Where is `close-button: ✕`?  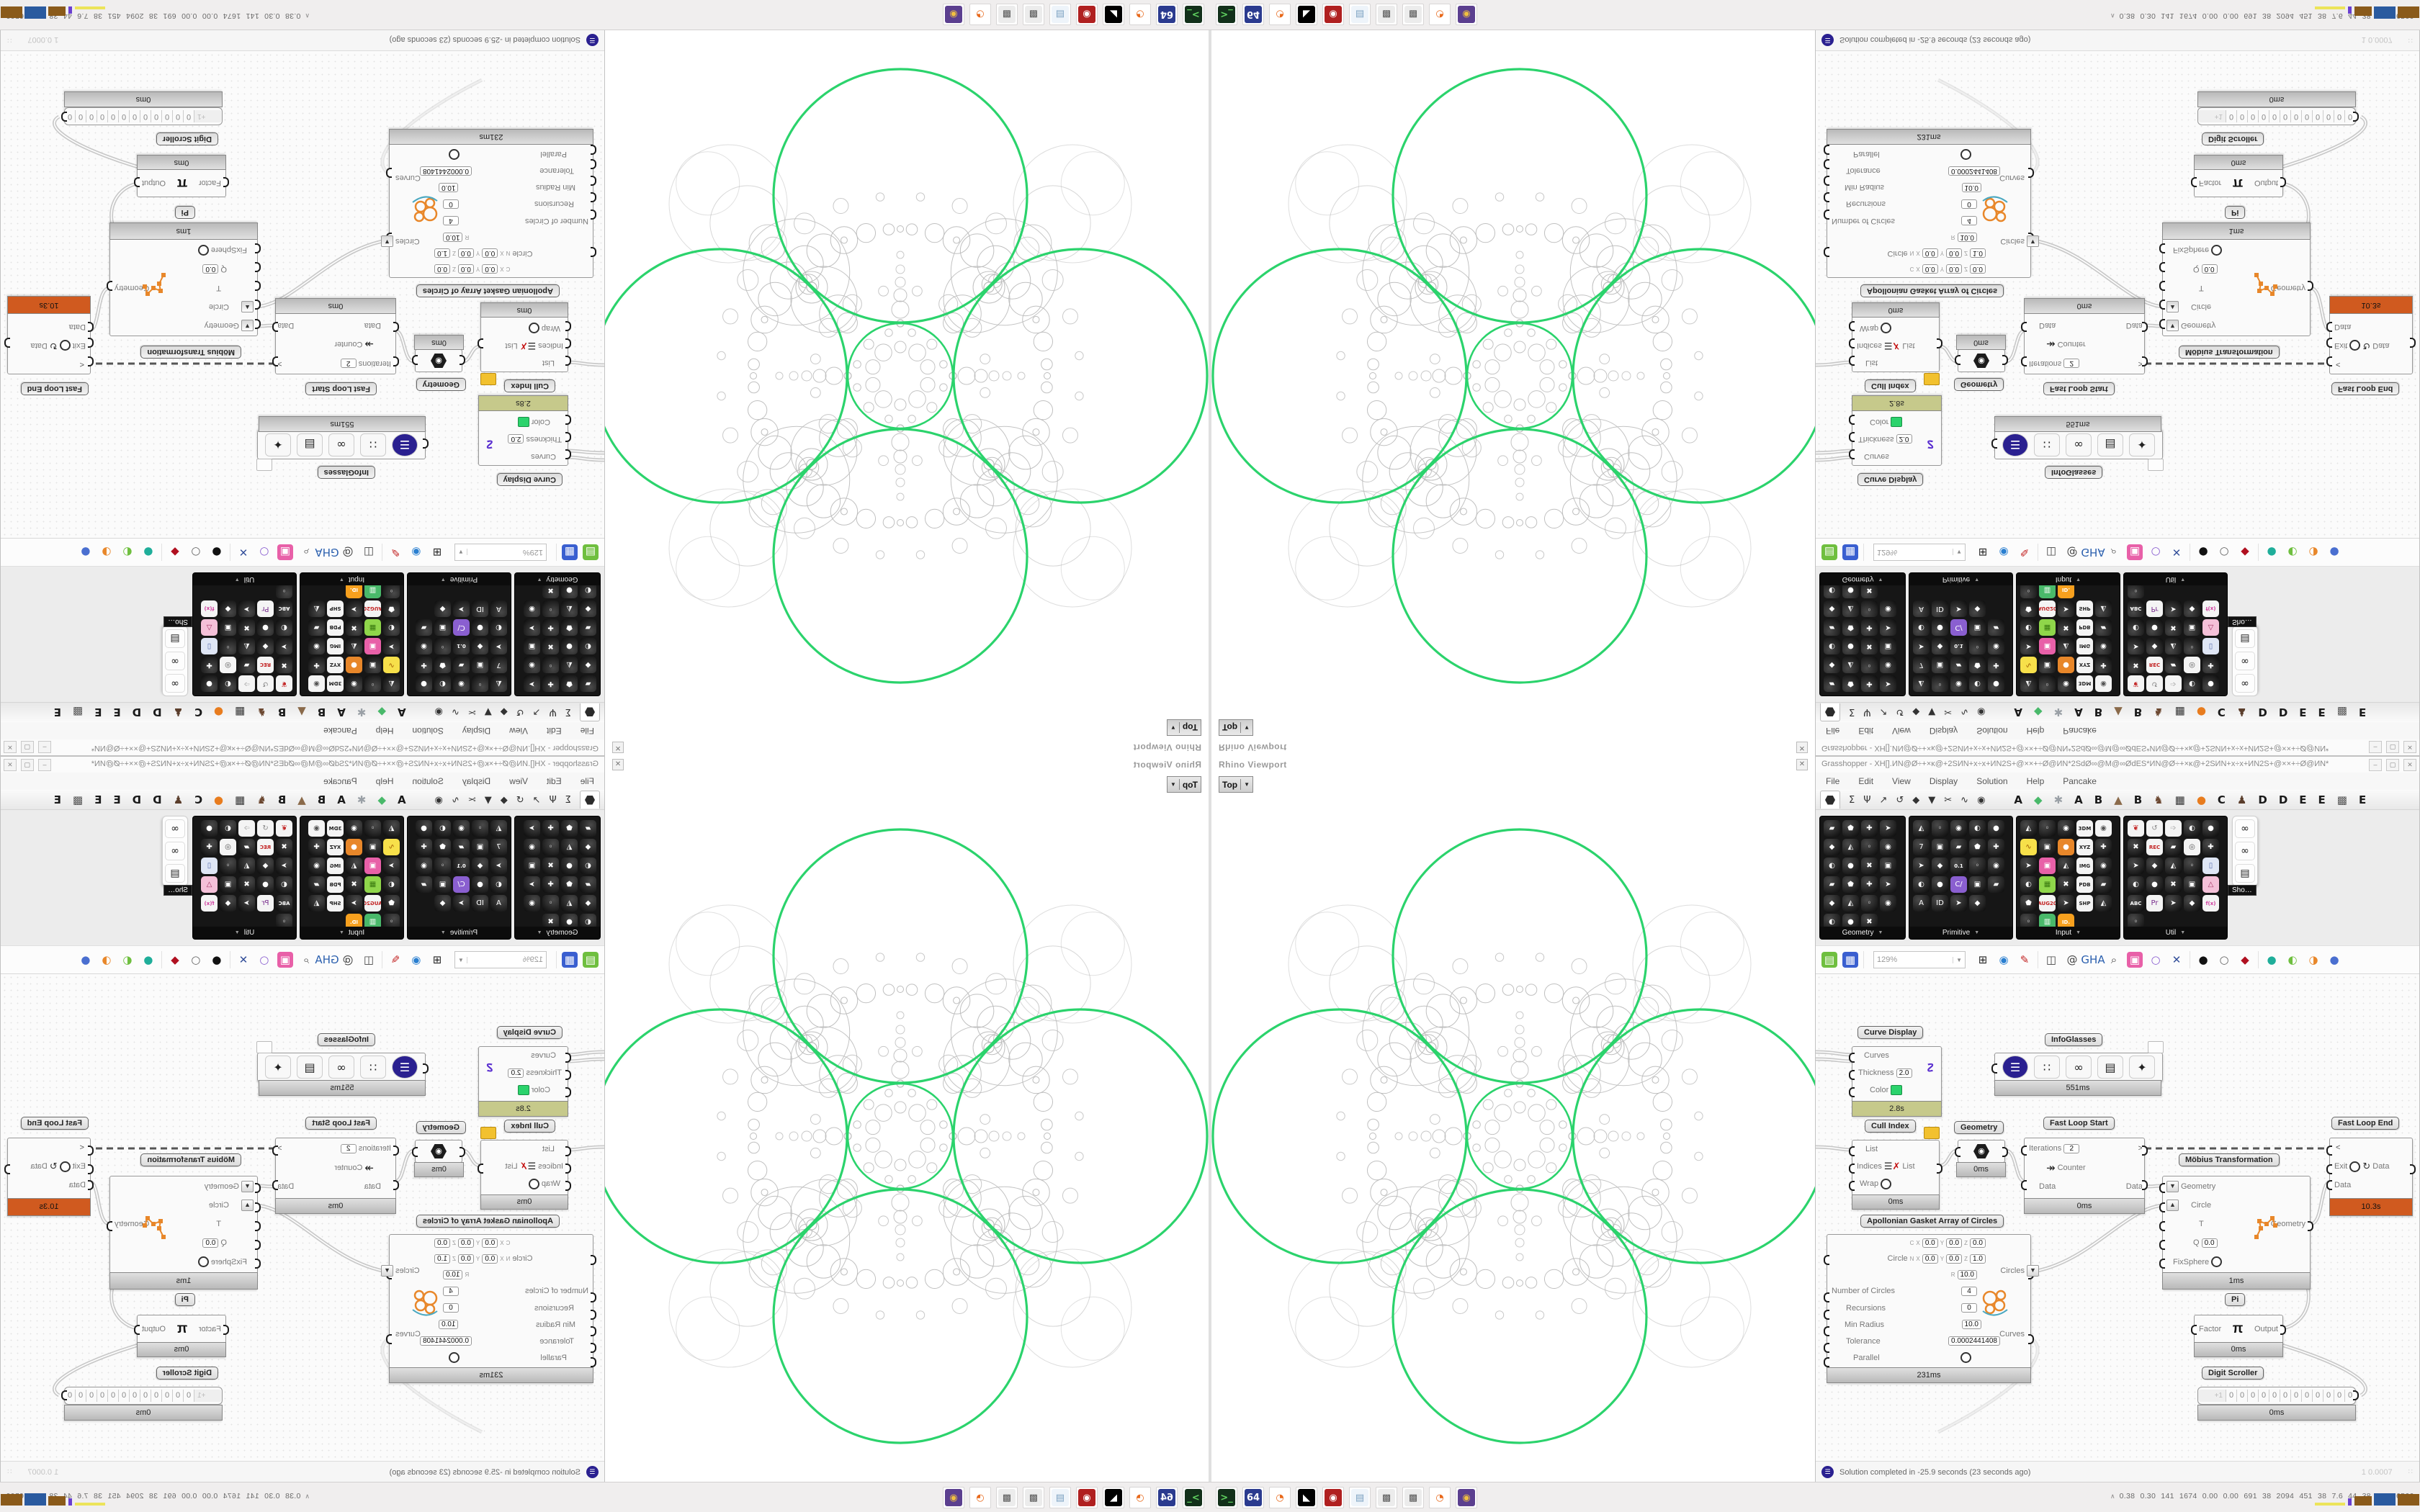
close-button: ✕ is located at coordinates (2409, 747).